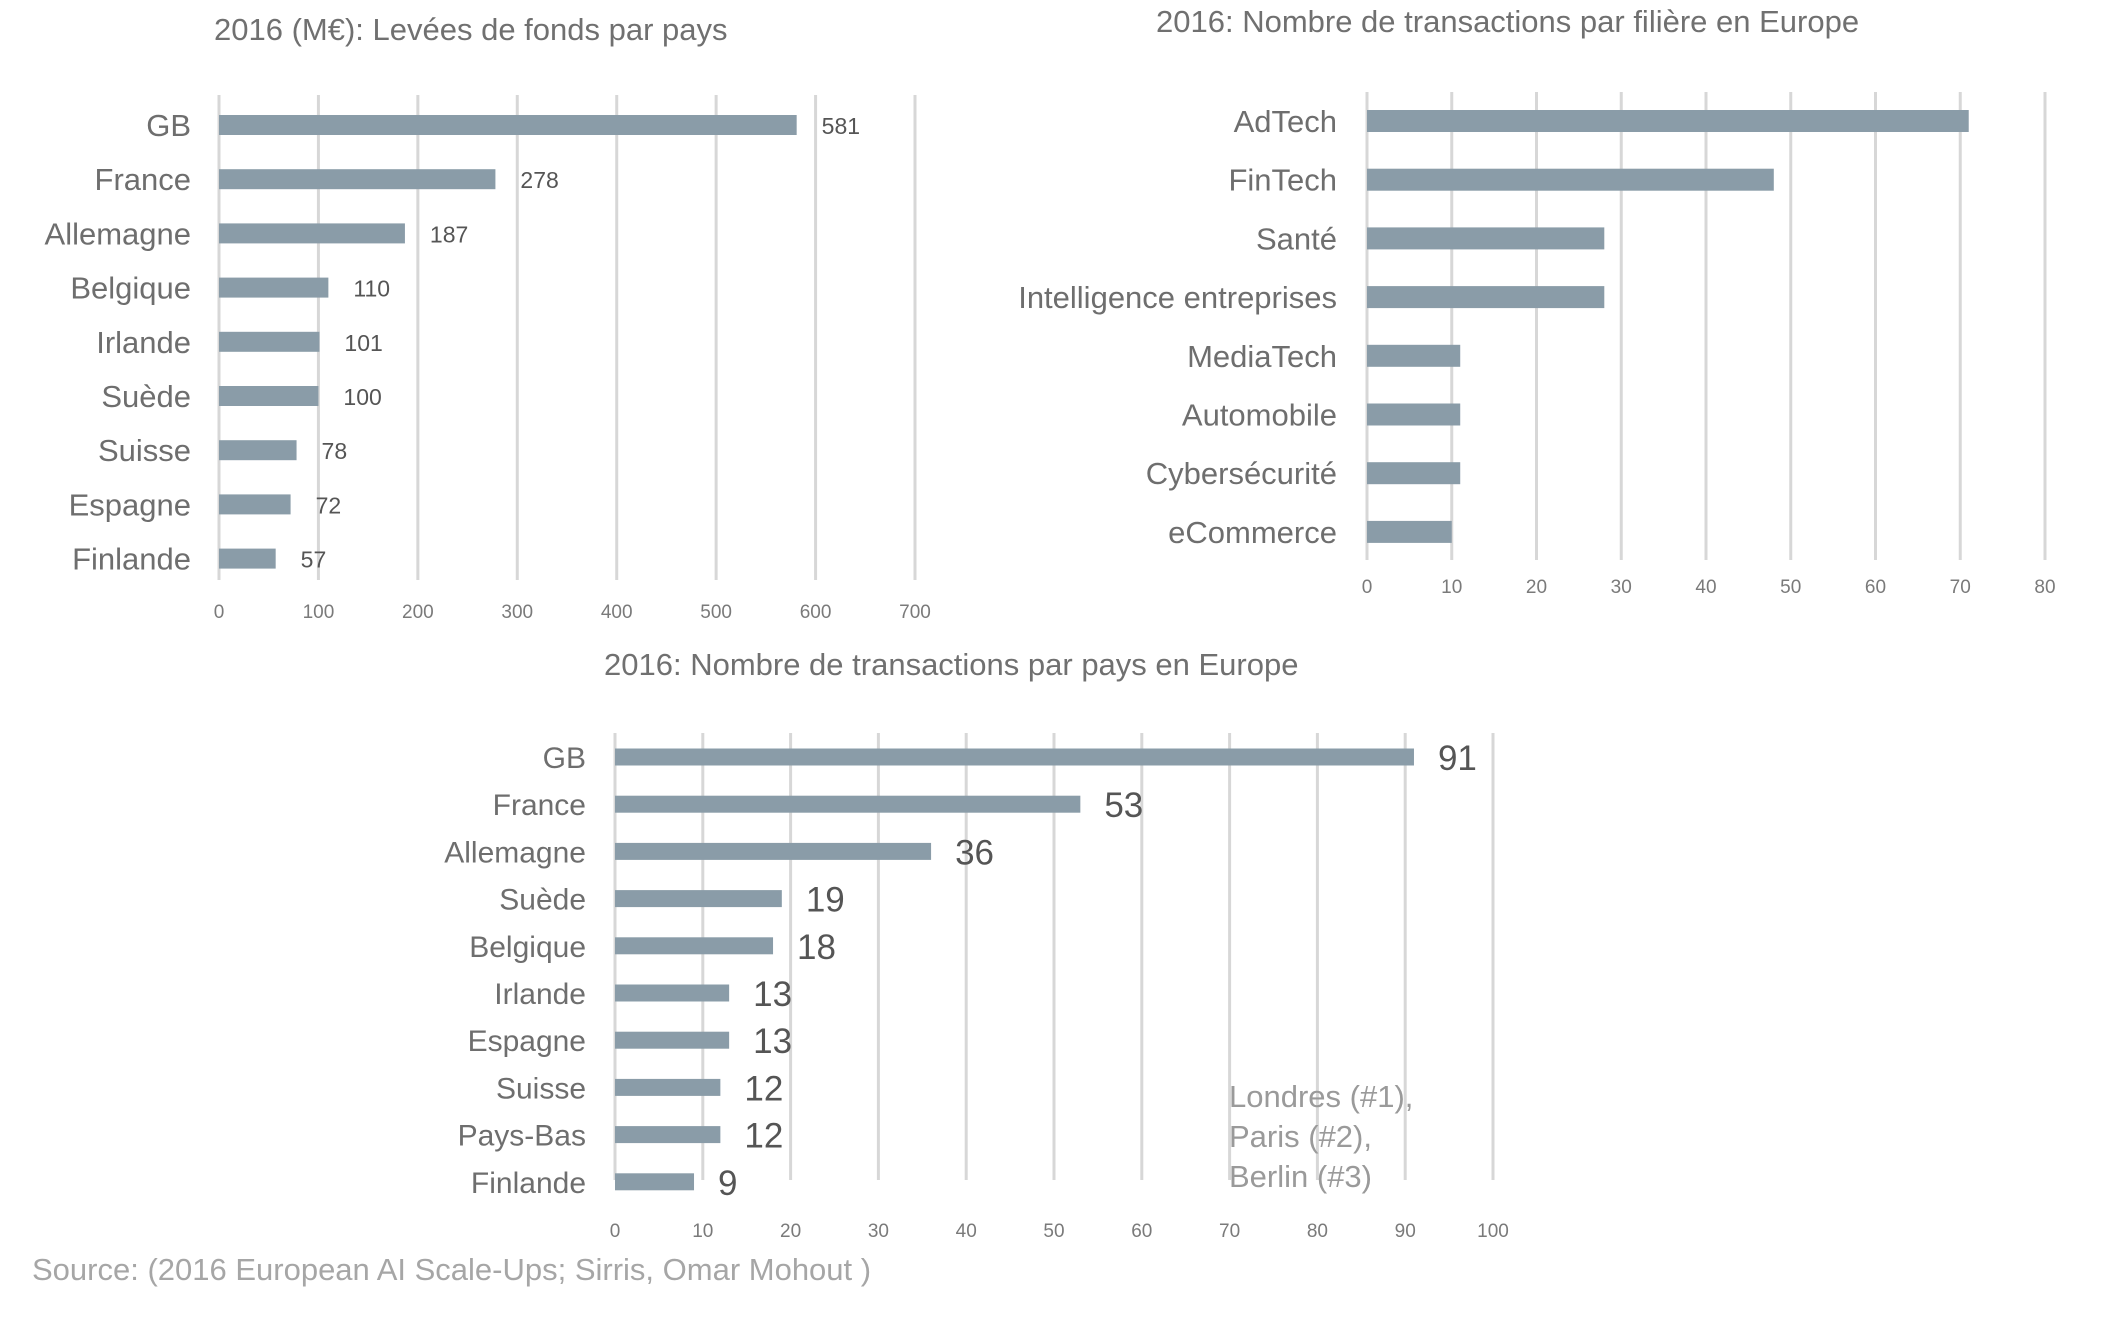  I want to click on category-label: eCommerce, so click(1252, 532).